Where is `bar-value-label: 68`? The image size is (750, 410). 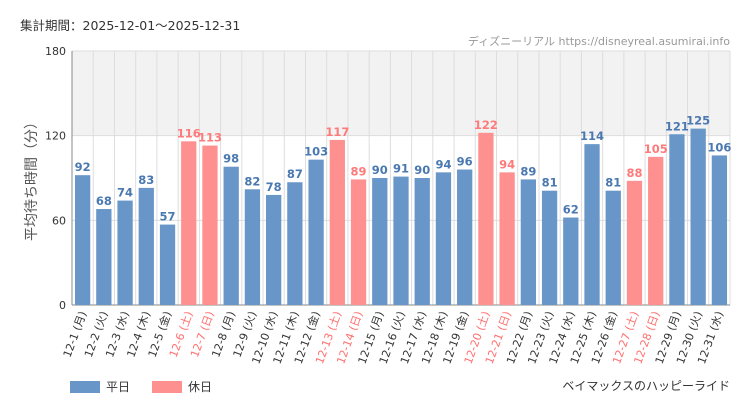
bar-value-label: 68 is located at coordinates (104, 201).